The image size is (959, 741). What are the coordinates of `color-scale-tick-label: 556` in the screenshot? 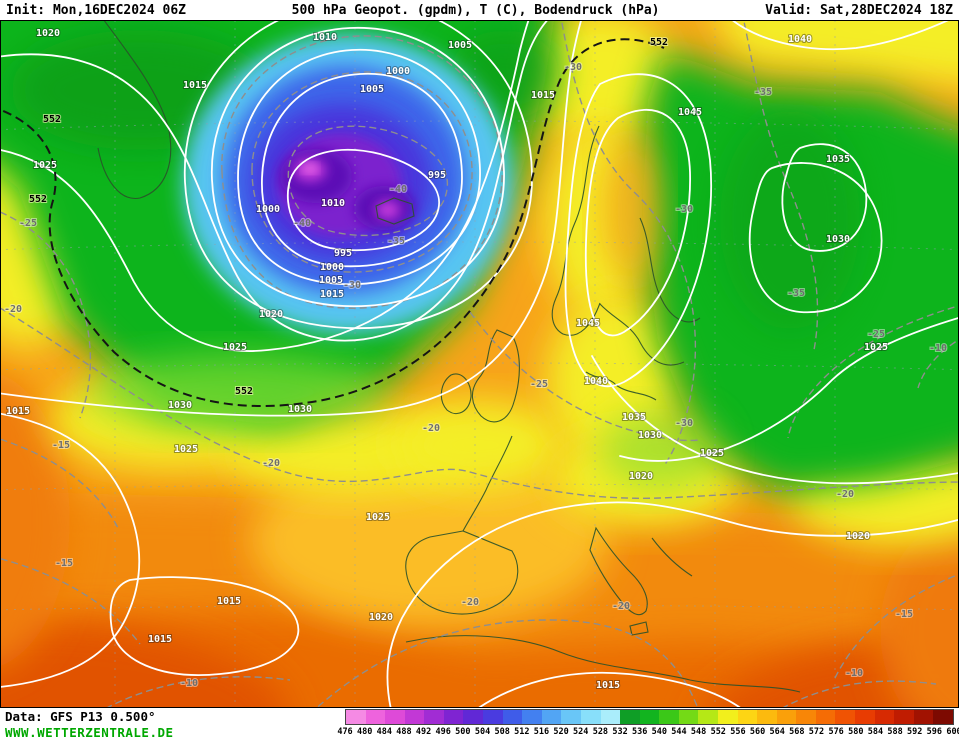 It's located at (738, 732).